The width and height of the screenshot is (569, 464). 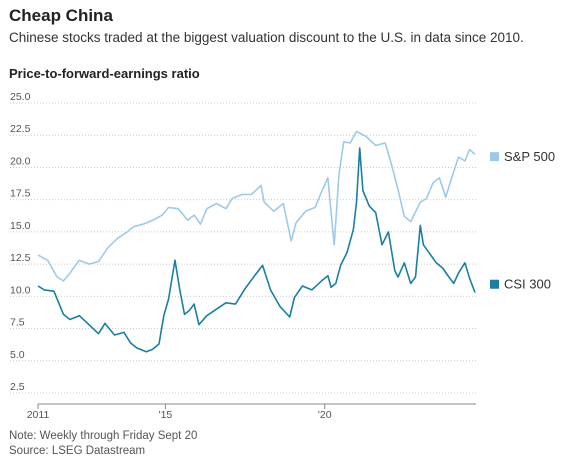 What do you see at coordinates (494, 157) in the screenshot?
I see `legend-swatch-sp500` at bounding box center [494, 157].